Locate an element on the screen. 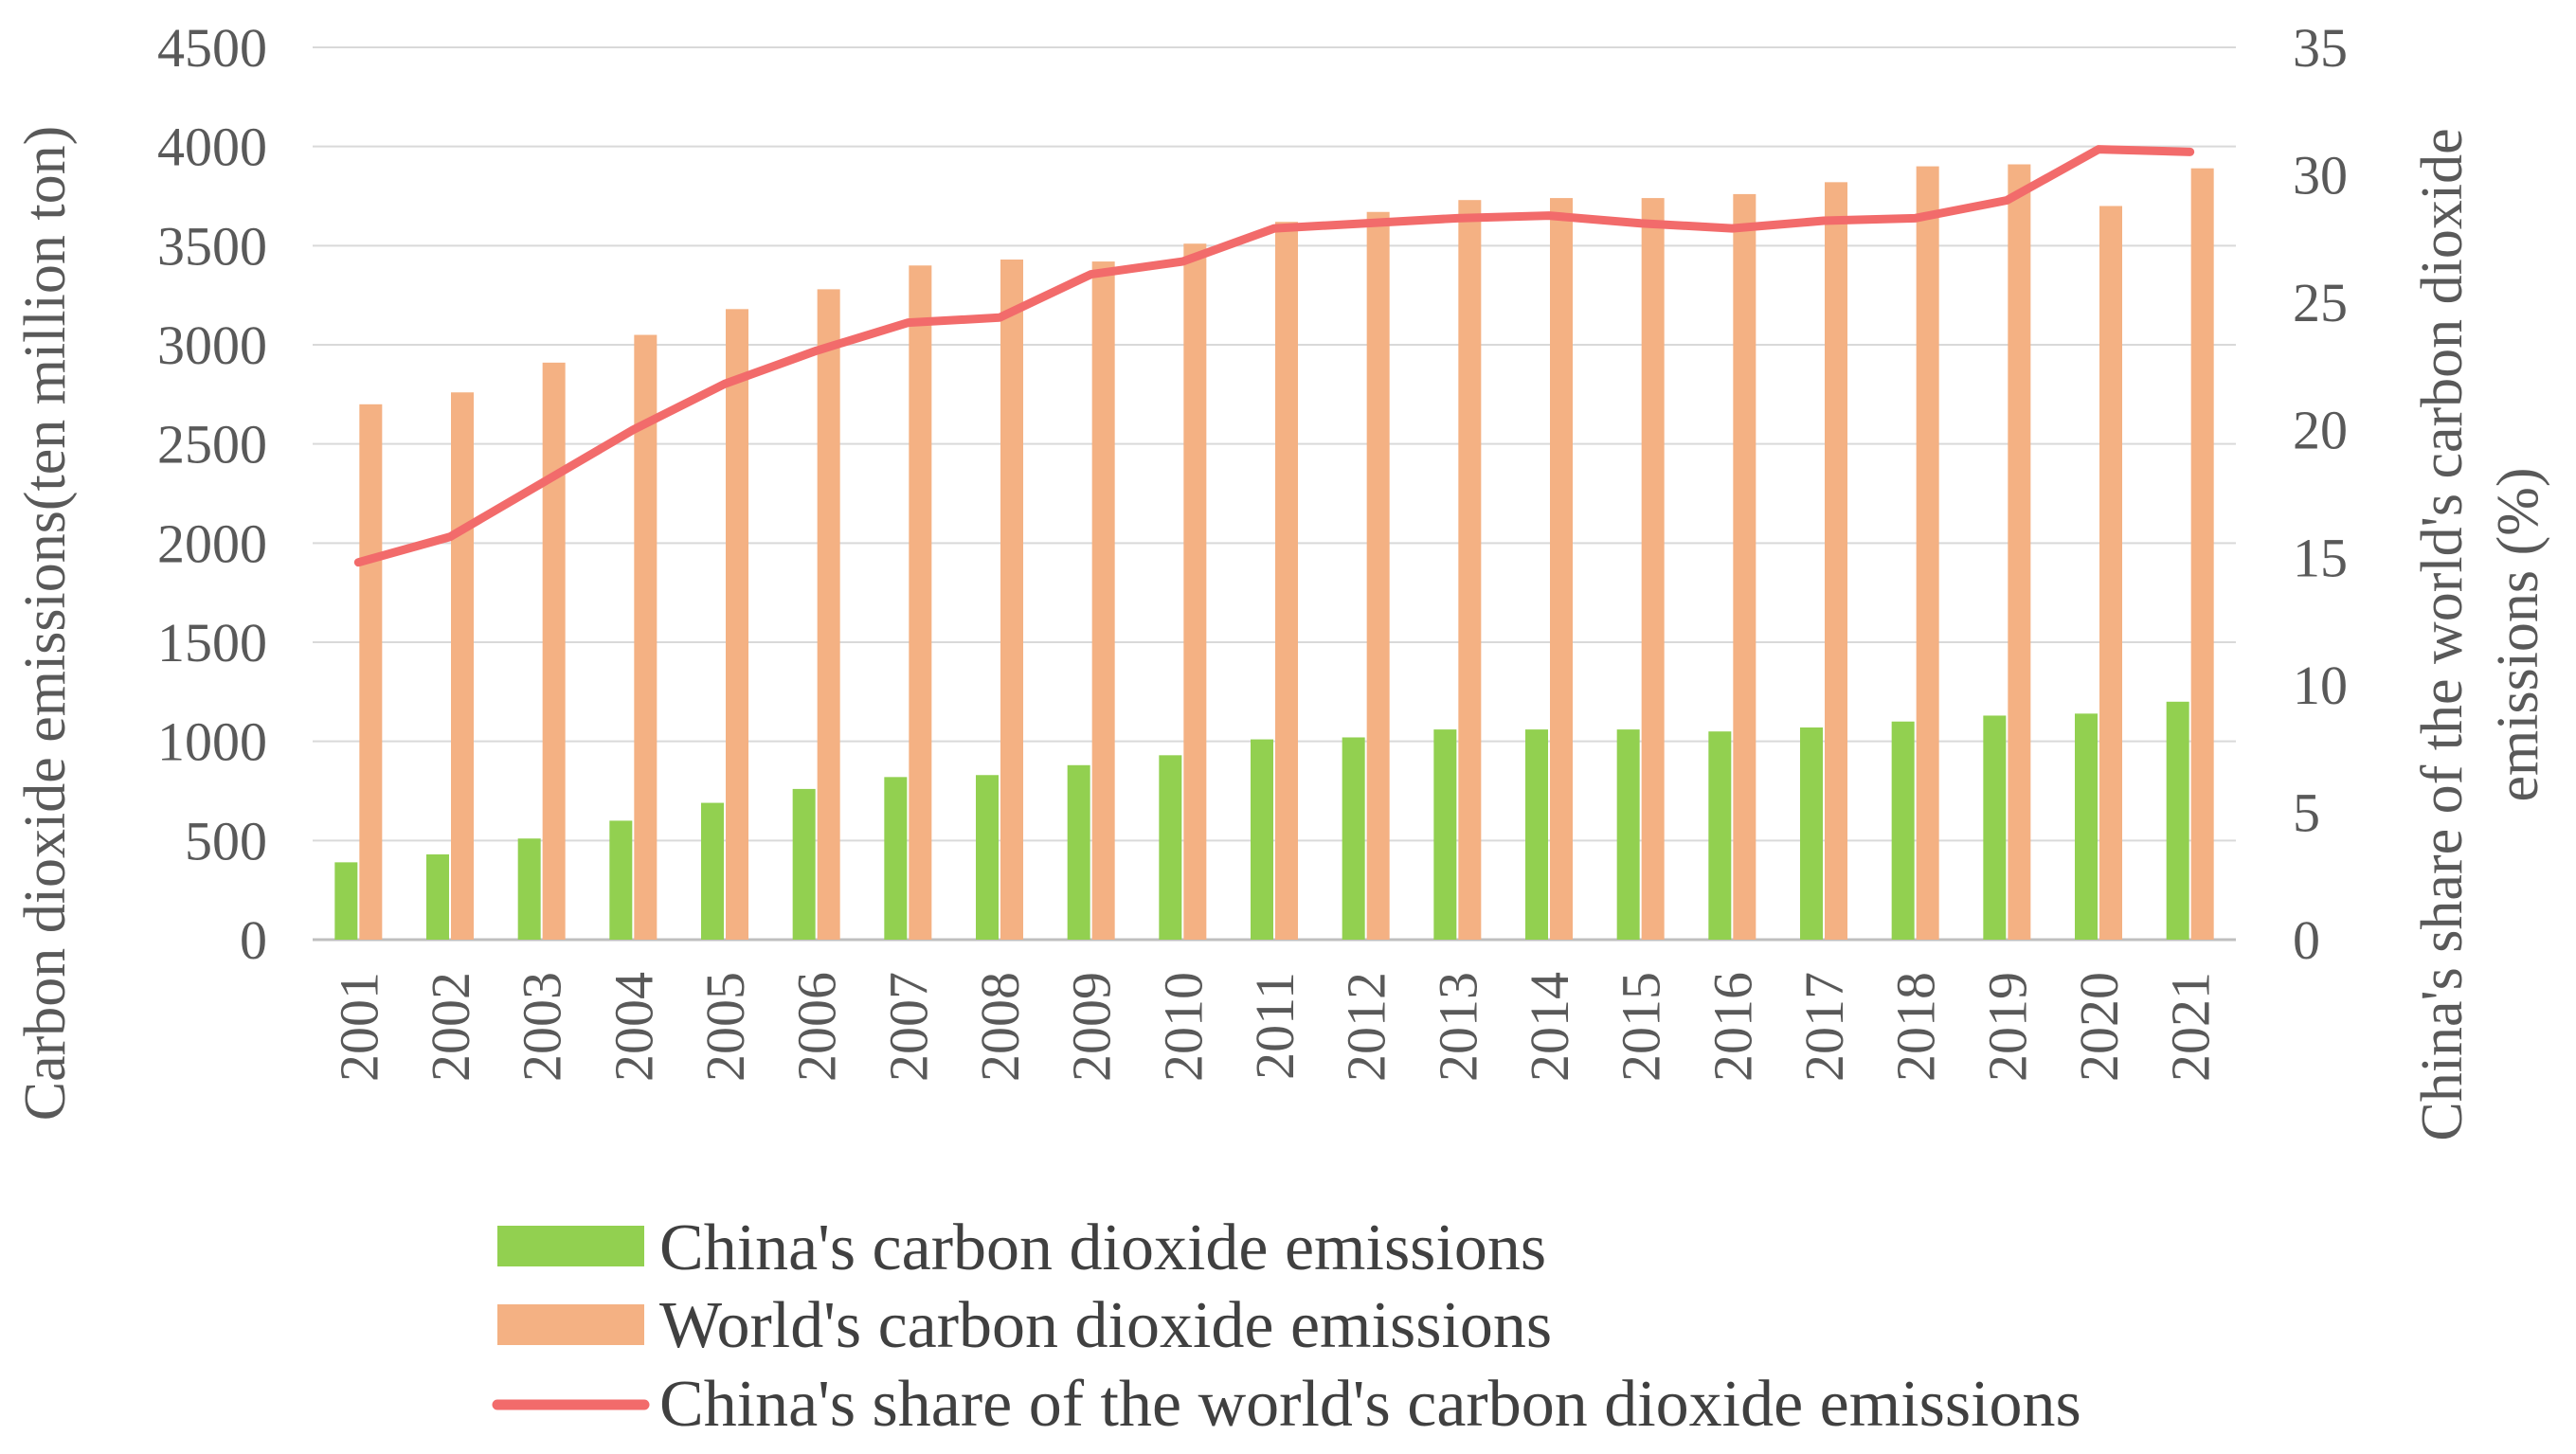  x-tick-label: 2021 is located at coordinates (2191, 1027).